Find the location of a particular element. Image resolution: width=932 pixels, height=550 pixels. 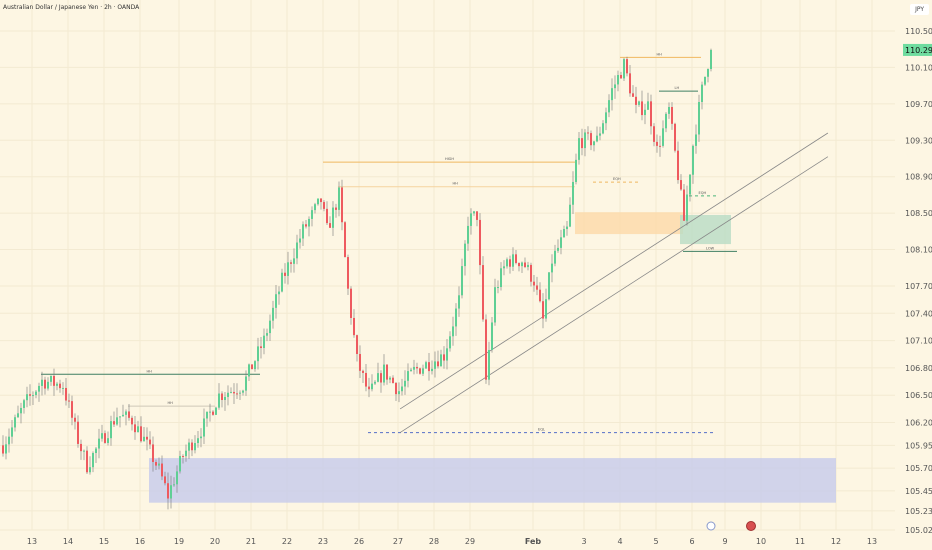

date-tick-label: 6 is located at coordinates (691, 541).